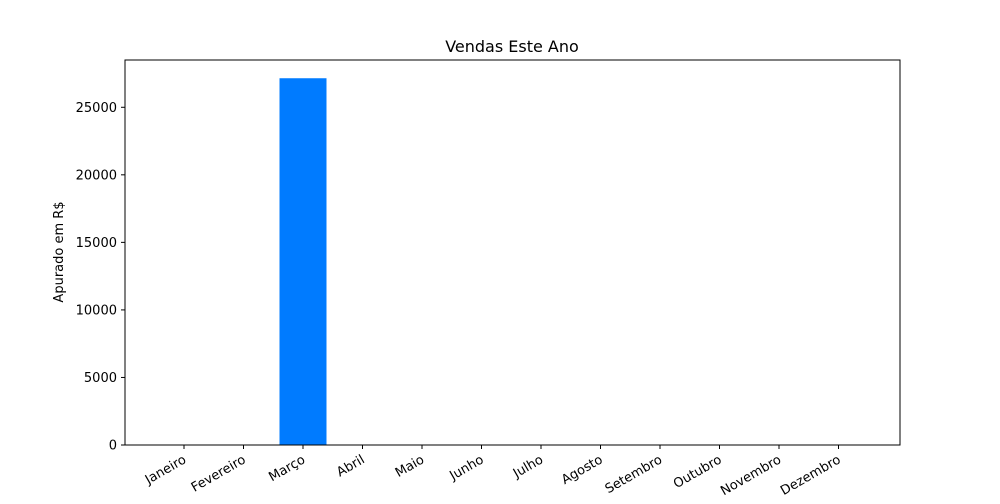 The image size is (1000, 504). Describe the element at coordinates (113, 446) in the screenshot. I see `y-tick-label: 0` at that location.